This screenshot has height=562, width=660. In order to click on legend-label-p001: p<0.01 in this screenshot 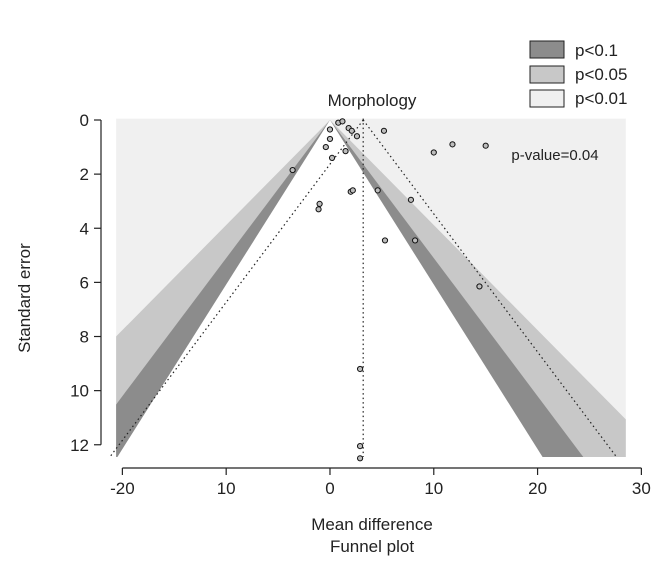, I will do `click(601, 98)`.